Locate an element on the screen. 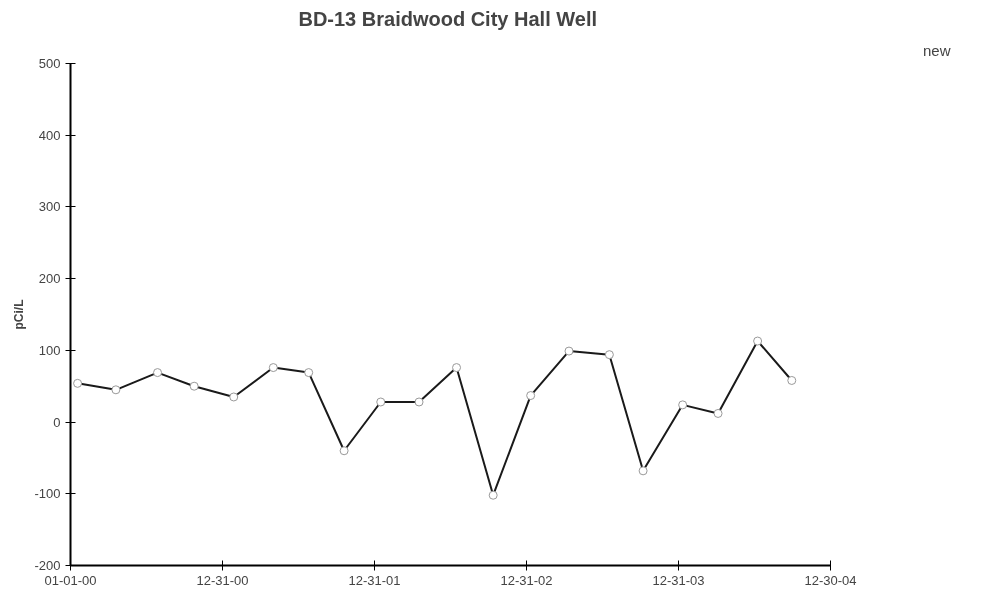  x-tick-label: 12-30-04 is located at coordinates (830, 580).